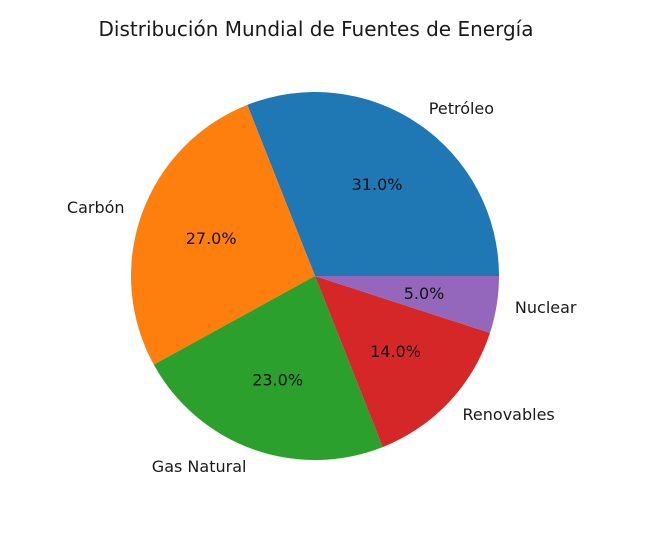 The width and height of the screenshot is (662, 537). What do you see at coordinates (211, 238) in the screenshot?
I see `percent-label-carbon: 27.0%` at bounding box center [211, 238].